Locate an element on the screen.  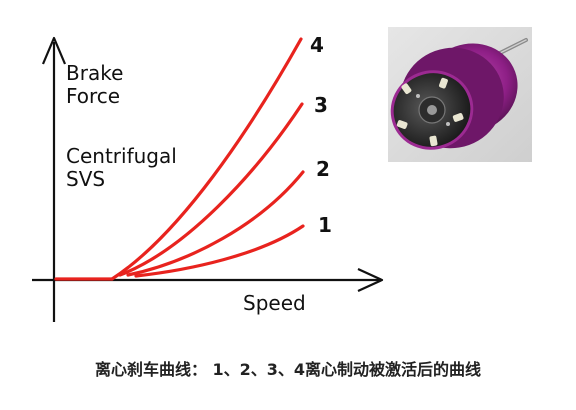
y-axis-label-line-1: Brake is located at coordinates (94, 73).